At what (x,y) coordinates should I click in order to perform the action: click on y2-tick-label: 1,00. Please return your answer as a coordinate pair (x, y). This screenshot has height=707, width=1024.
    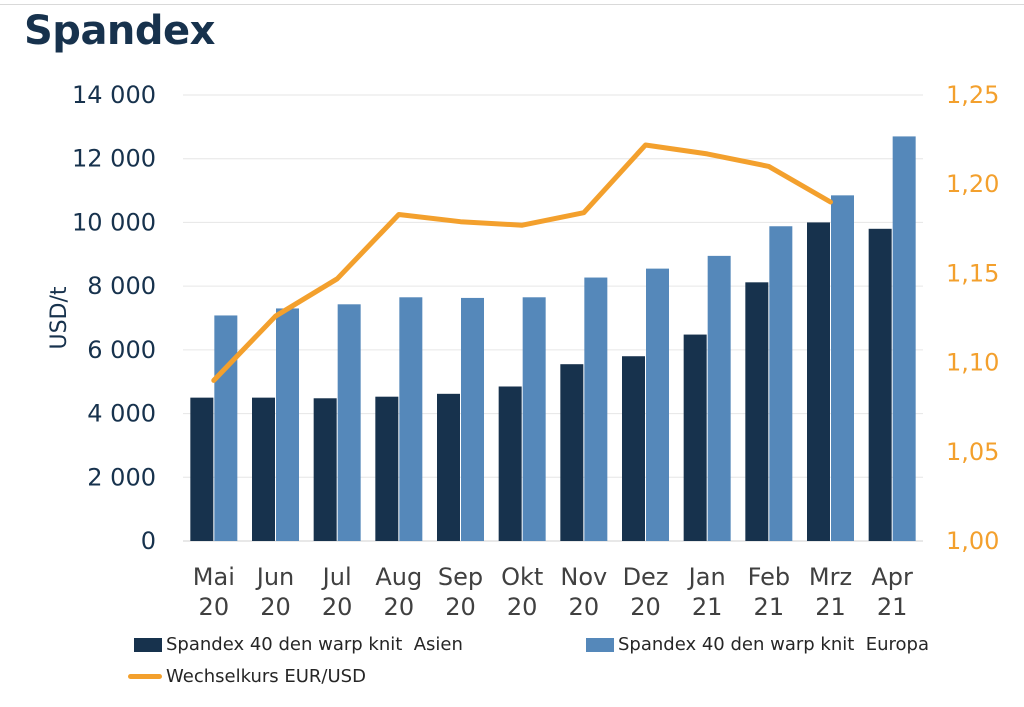
    Looking at the image, I should click on (972, 541).